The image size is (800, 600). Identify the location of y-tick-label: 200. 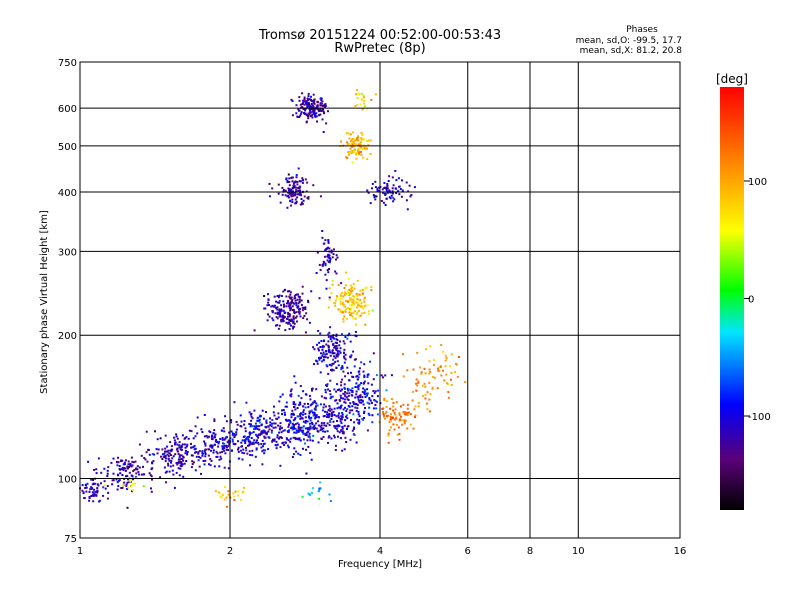
(67, 336).